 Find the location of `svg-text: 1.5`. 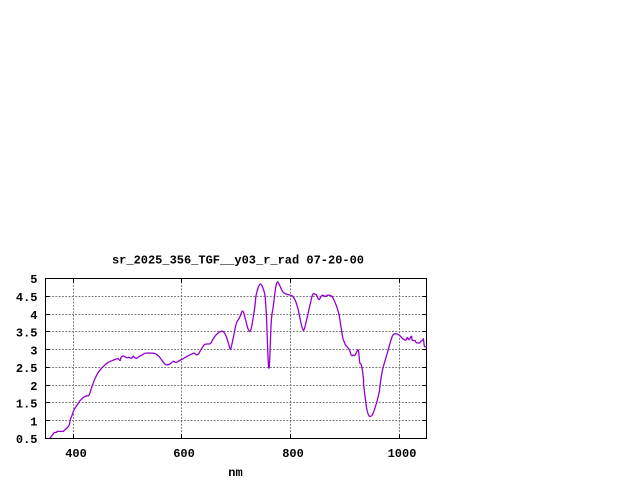

svg-text: 1.5 is located at coordinates (27, 405).